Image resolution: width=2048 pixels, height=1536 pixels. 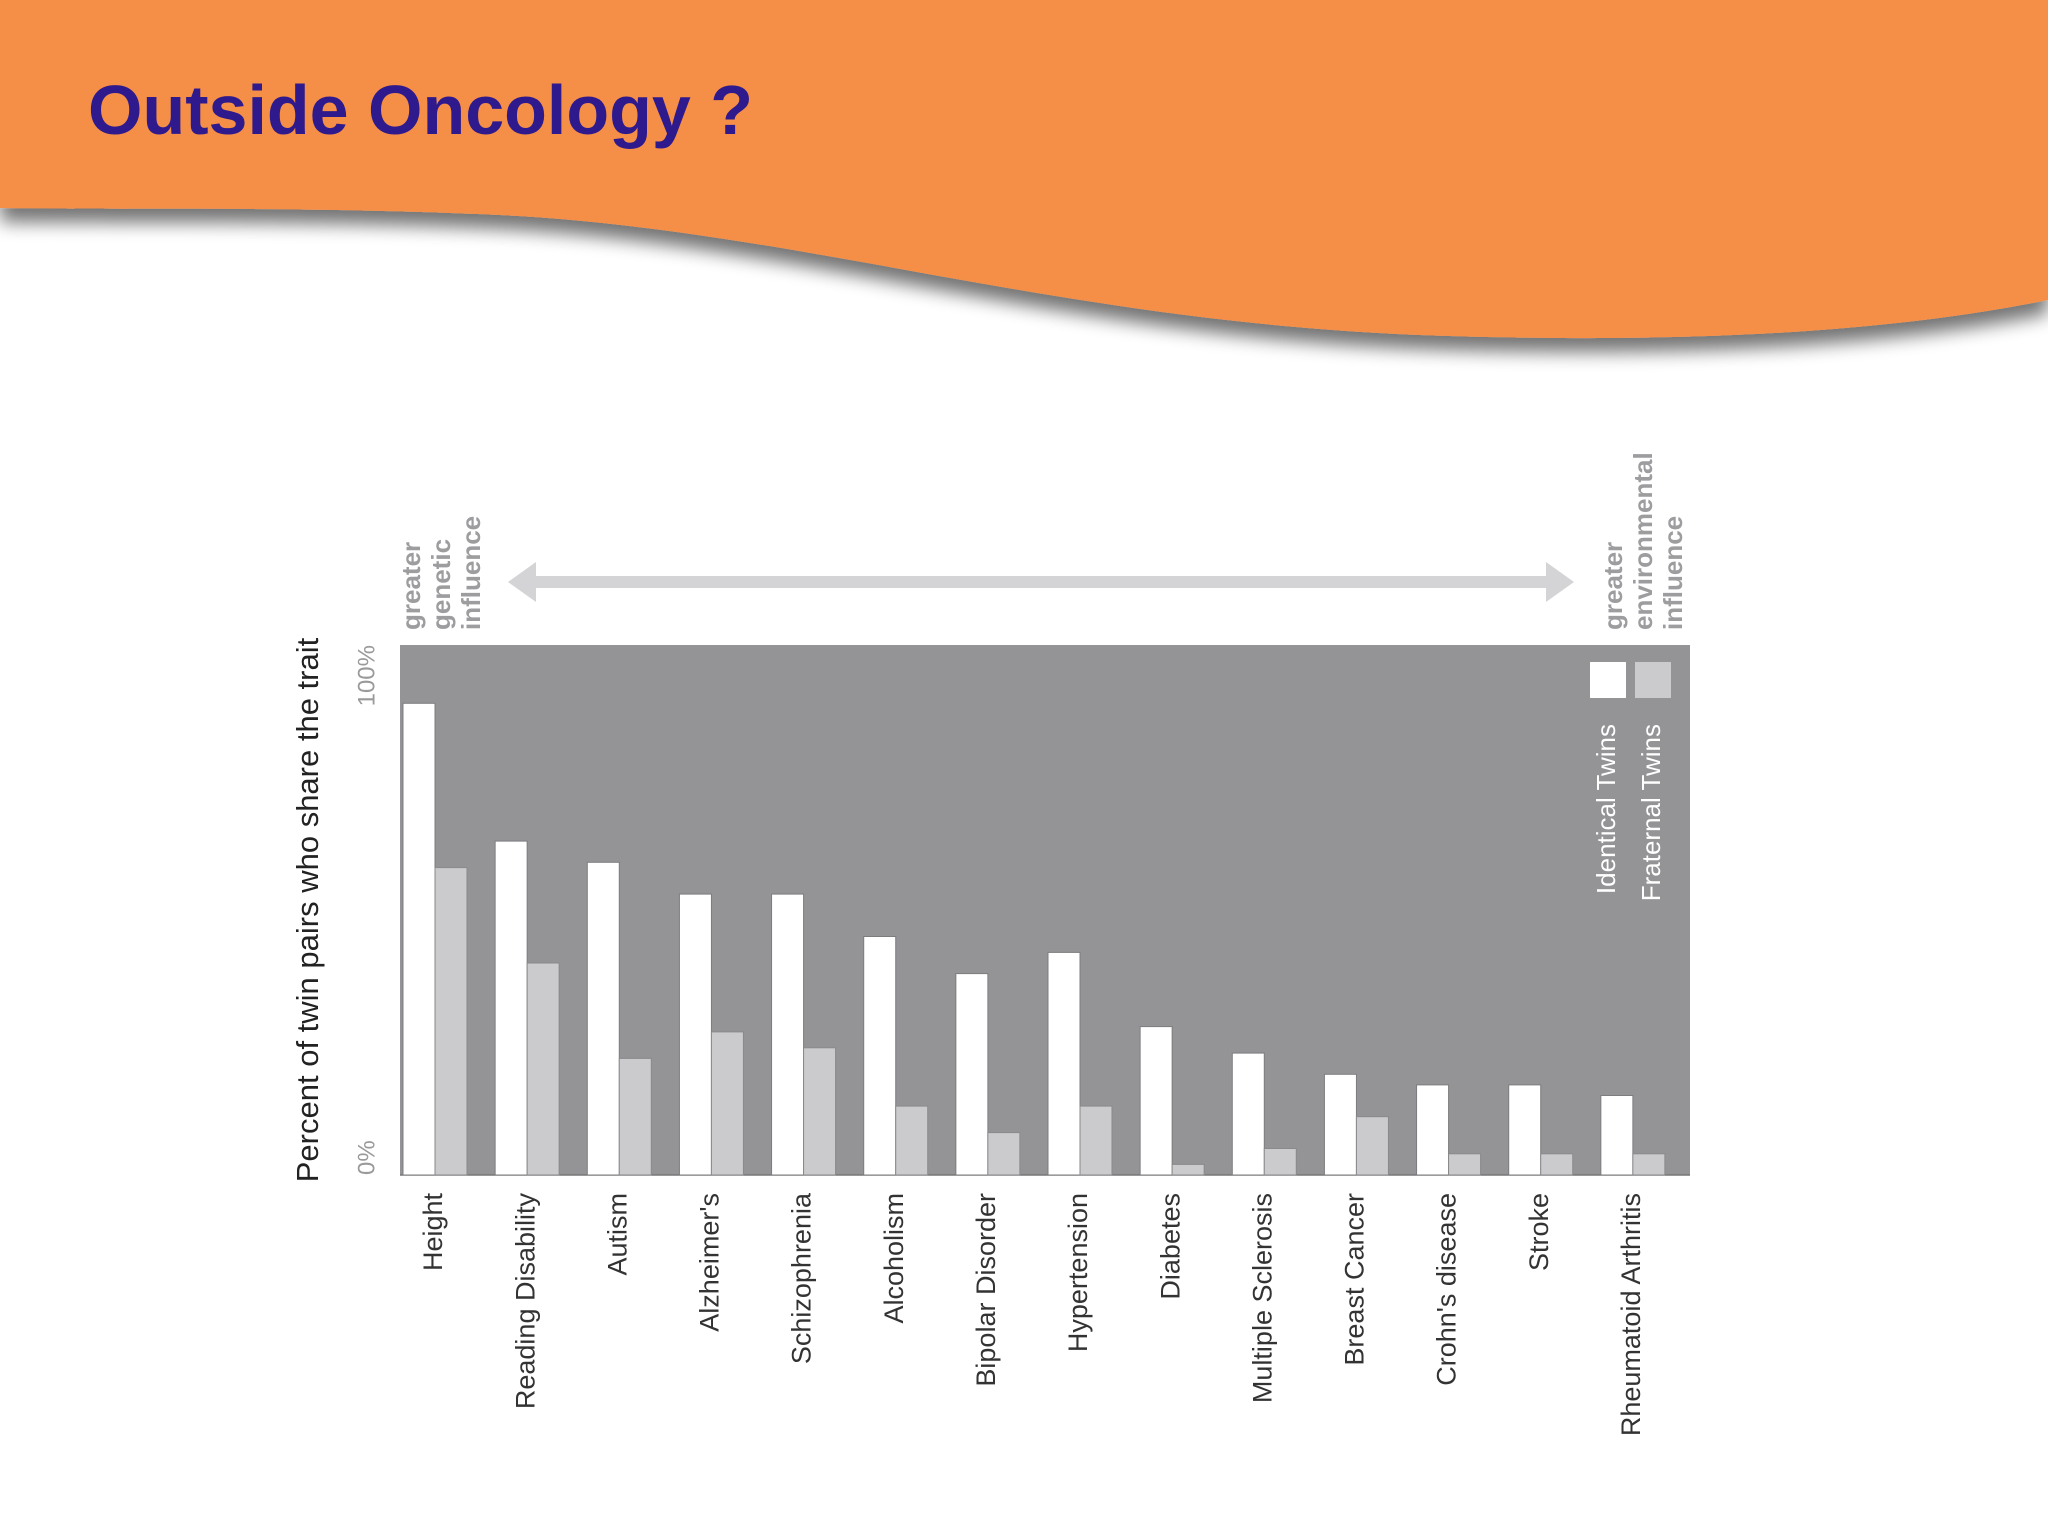 I want to click on x-tick-label: Stroke, so click(x=1539, y=1232).